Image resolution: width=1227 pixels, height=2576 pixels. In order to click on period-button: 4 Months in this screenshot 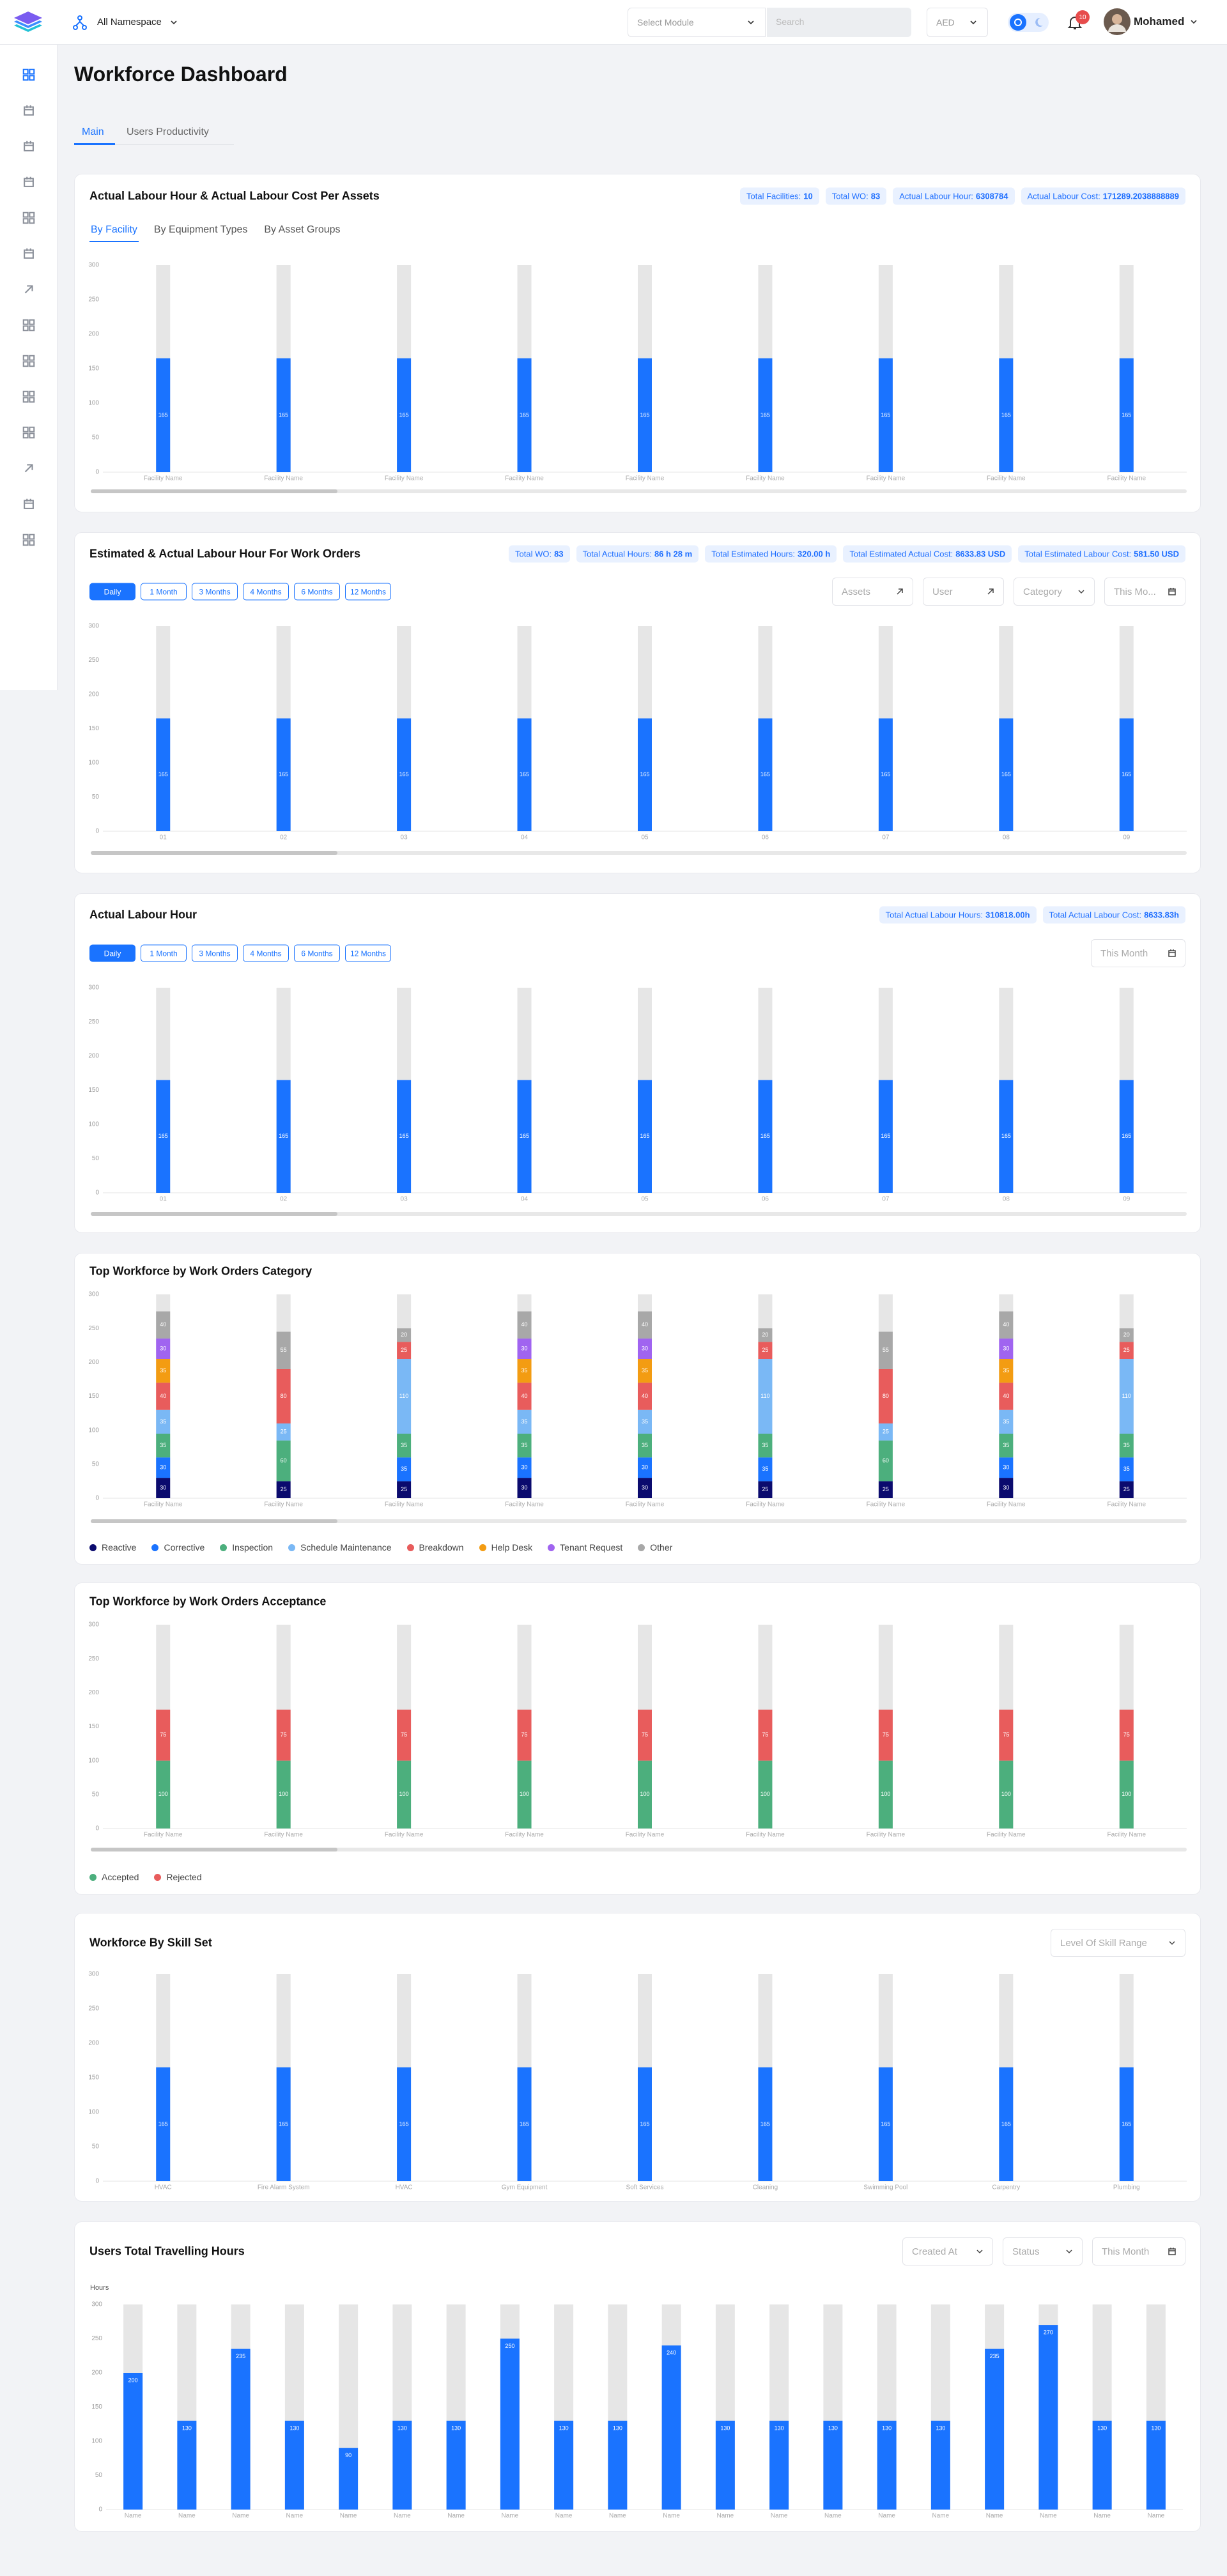, I will do `click(266, 953)`.